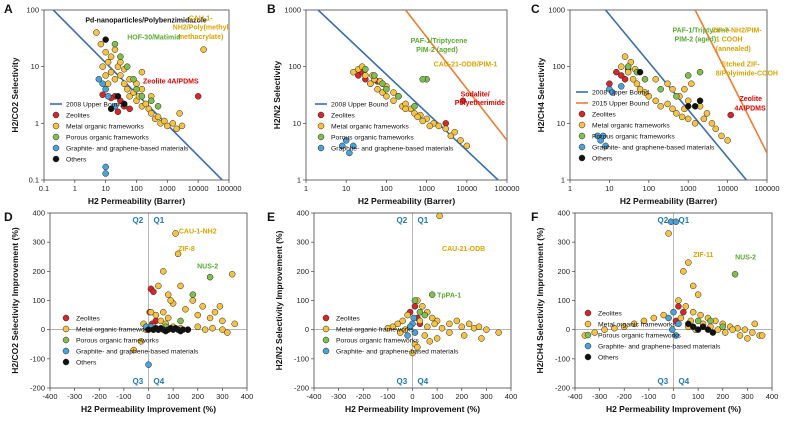  What do you see at coordinates (406, 201) in the screenshot?
I see `x-axis-label: H2 Permeability (Barrer)` at bounding box center [406, 201].